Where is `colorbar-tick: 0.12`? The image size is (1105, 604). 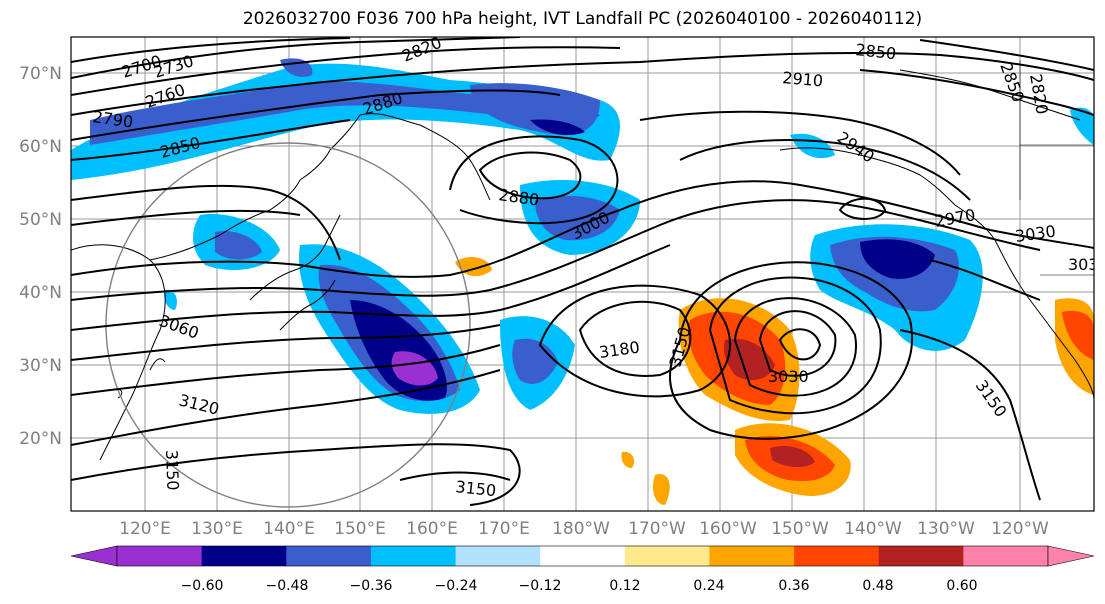 colorbar-tick: 0.12 is located at coordinates (624, 586).